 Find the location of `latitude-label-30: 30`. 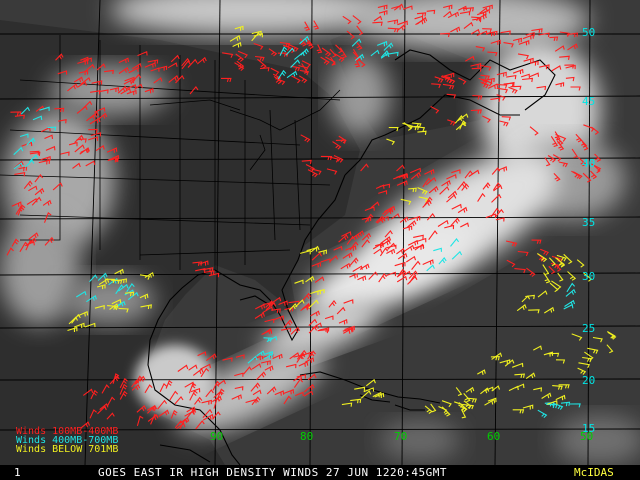

latitude-label-30: 30 is located at coordinates (589, 276).